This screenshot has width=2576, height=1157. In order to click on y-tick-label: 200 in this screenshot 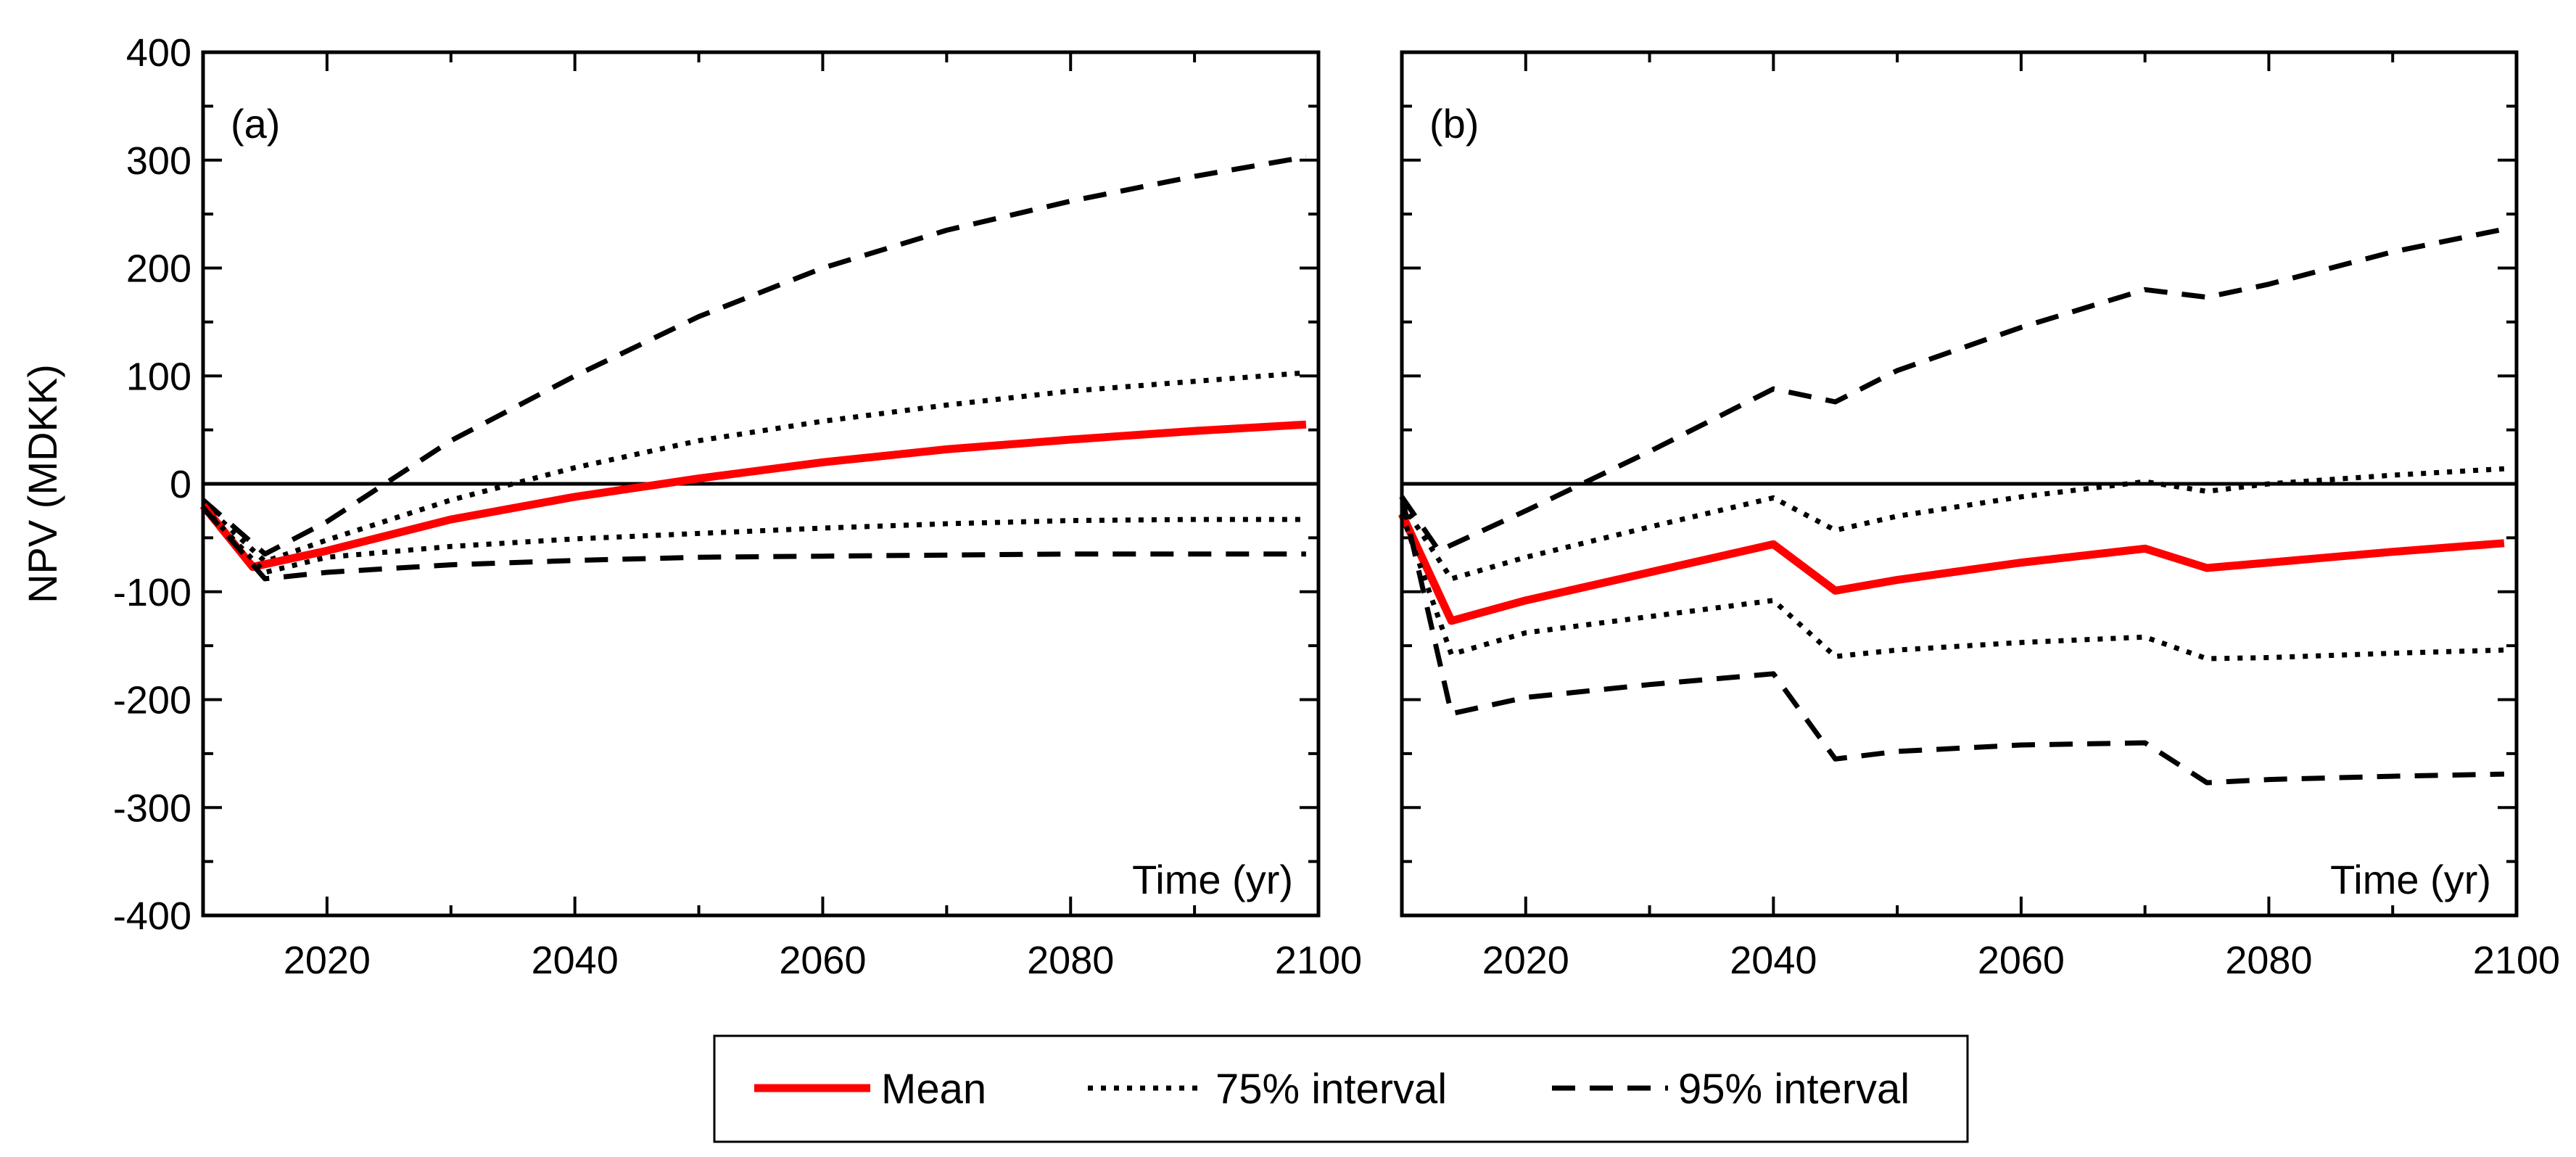, I will do `click(158, 269)`.